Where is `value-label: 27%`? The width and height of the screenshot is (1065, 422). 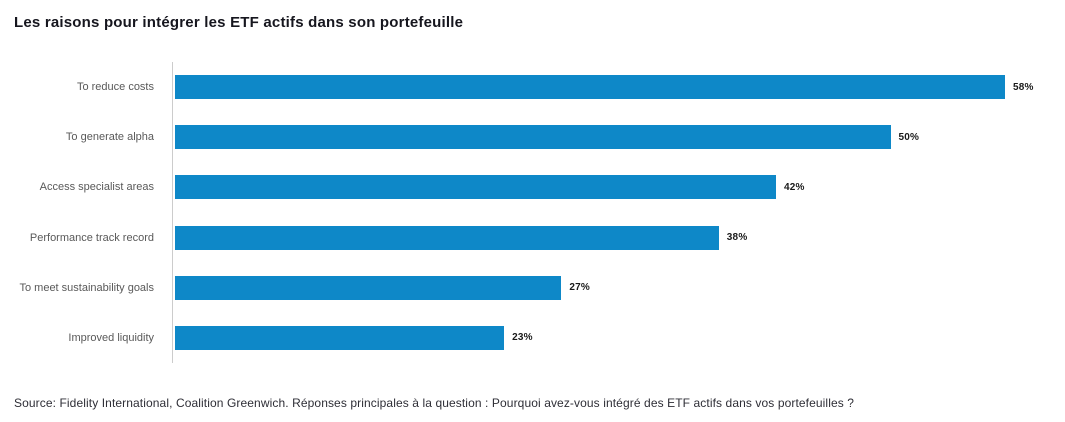 value-label: 27% is located at coordinates (580, 288).